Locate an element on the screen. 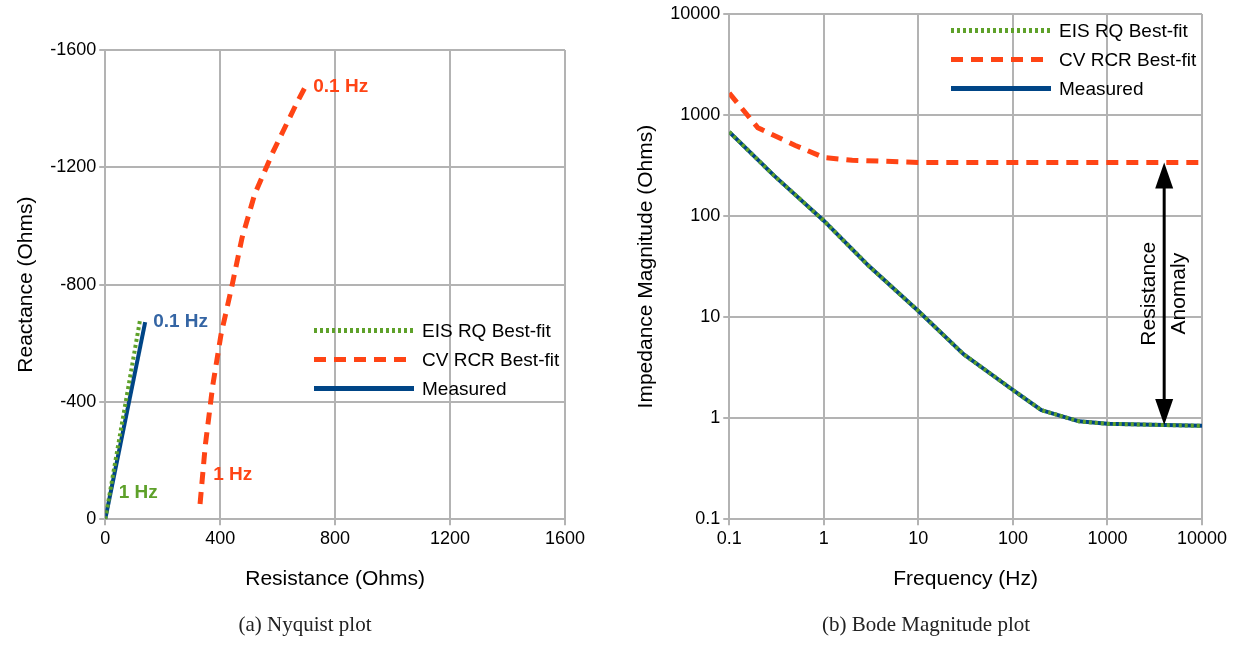 The height and width of the screenshot is (650, 1242). x-tick-label: 100 is located at coordinates (1012, 537).